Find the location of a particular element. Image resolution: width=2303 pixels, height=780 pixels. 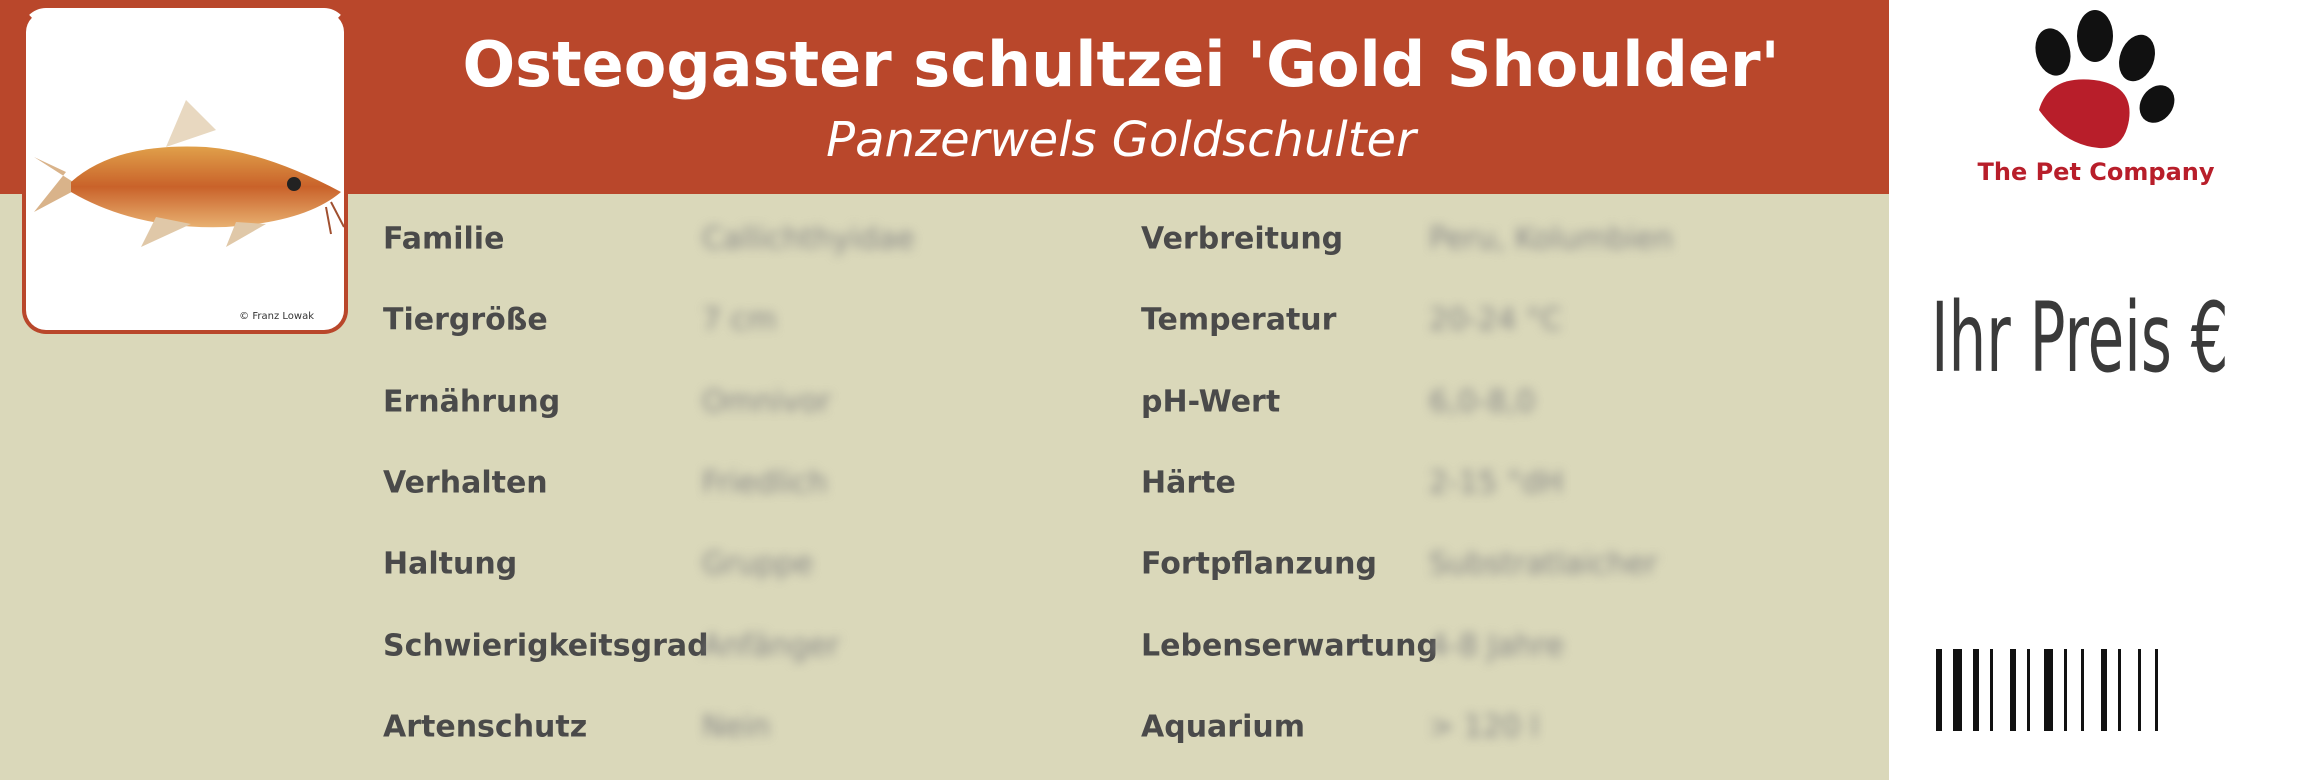

subtitle: Panzerwels Goldschulter is located at coordinates (1121, 140).